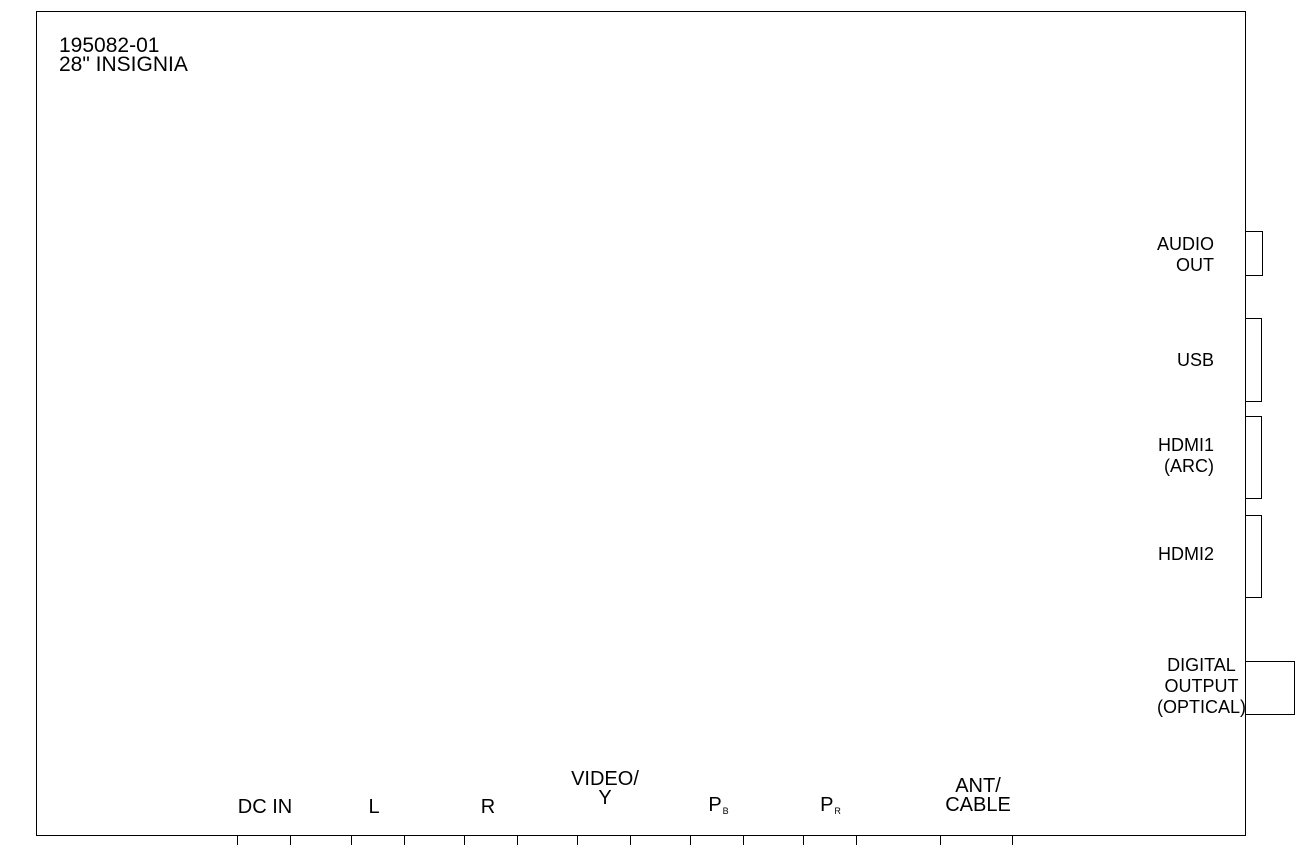 This screenshot has width=1306, height=845. Describe the element at coordinates (978, 786) in the screenshot. I see `ant-cable-label-line1: ANT/` at that location.